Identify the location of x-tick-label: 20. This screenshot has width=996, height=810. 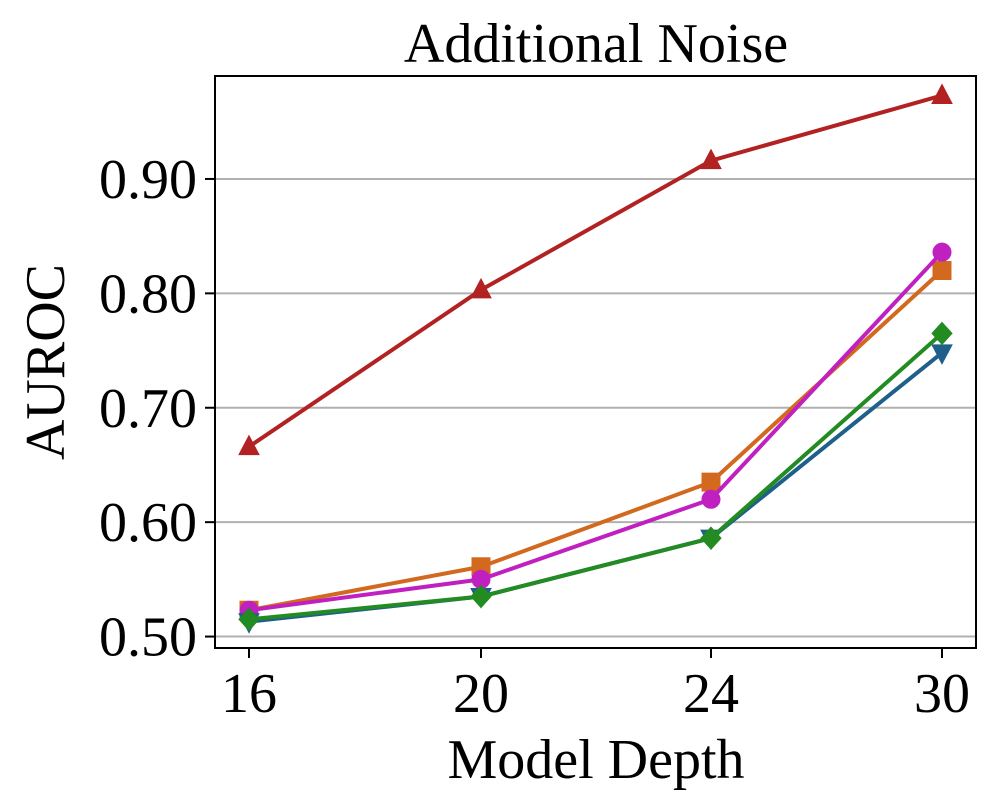
(481, 694).